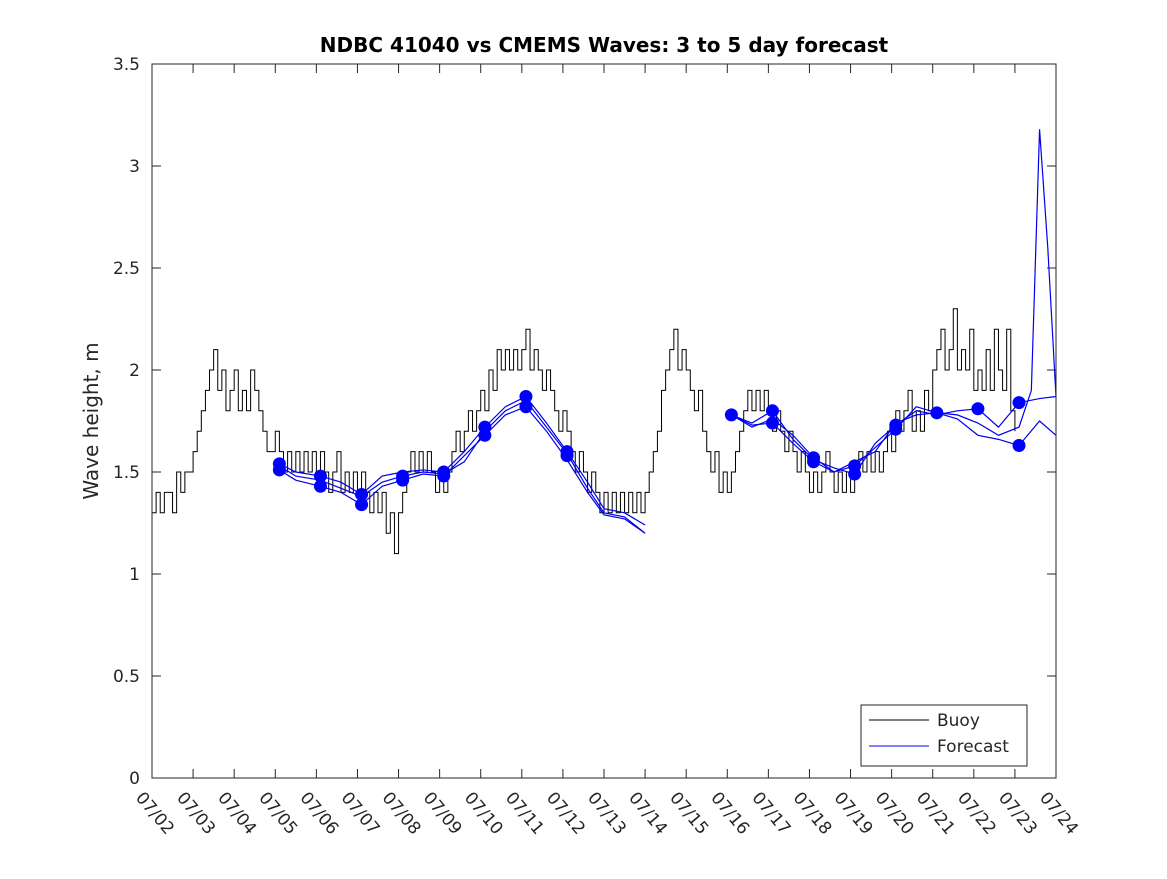 The height and width of the screenshot is (879, 1167). What do you see at coordinates (236, 813) in the screenshot?
I see `x-tick-label: 07/04` at bounding box center [236, 813].